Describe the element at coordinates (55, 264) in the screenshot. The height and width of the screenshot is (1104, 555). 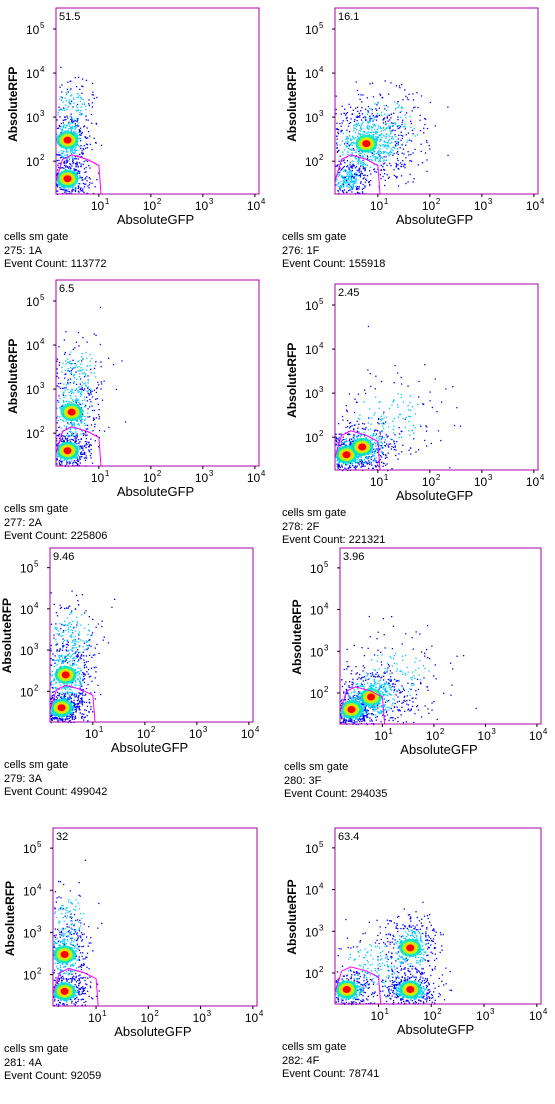
I see `event-count: Event Count: 113772` at that location.